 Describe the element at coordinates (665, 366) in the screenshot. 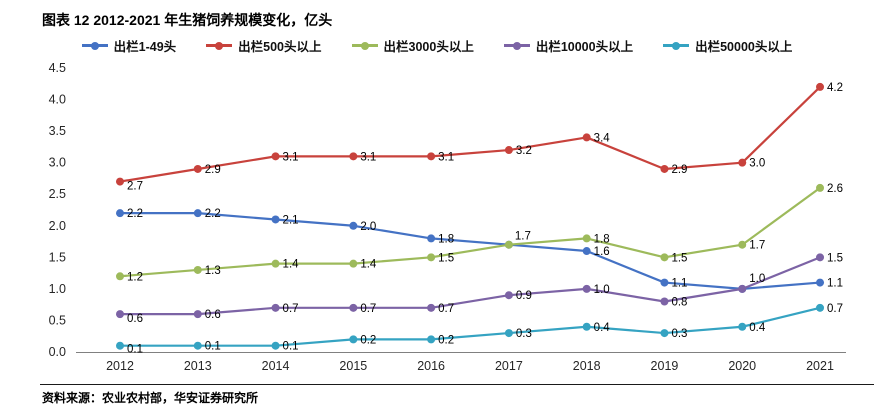

I see `x-tick-label: 2019` at that location.